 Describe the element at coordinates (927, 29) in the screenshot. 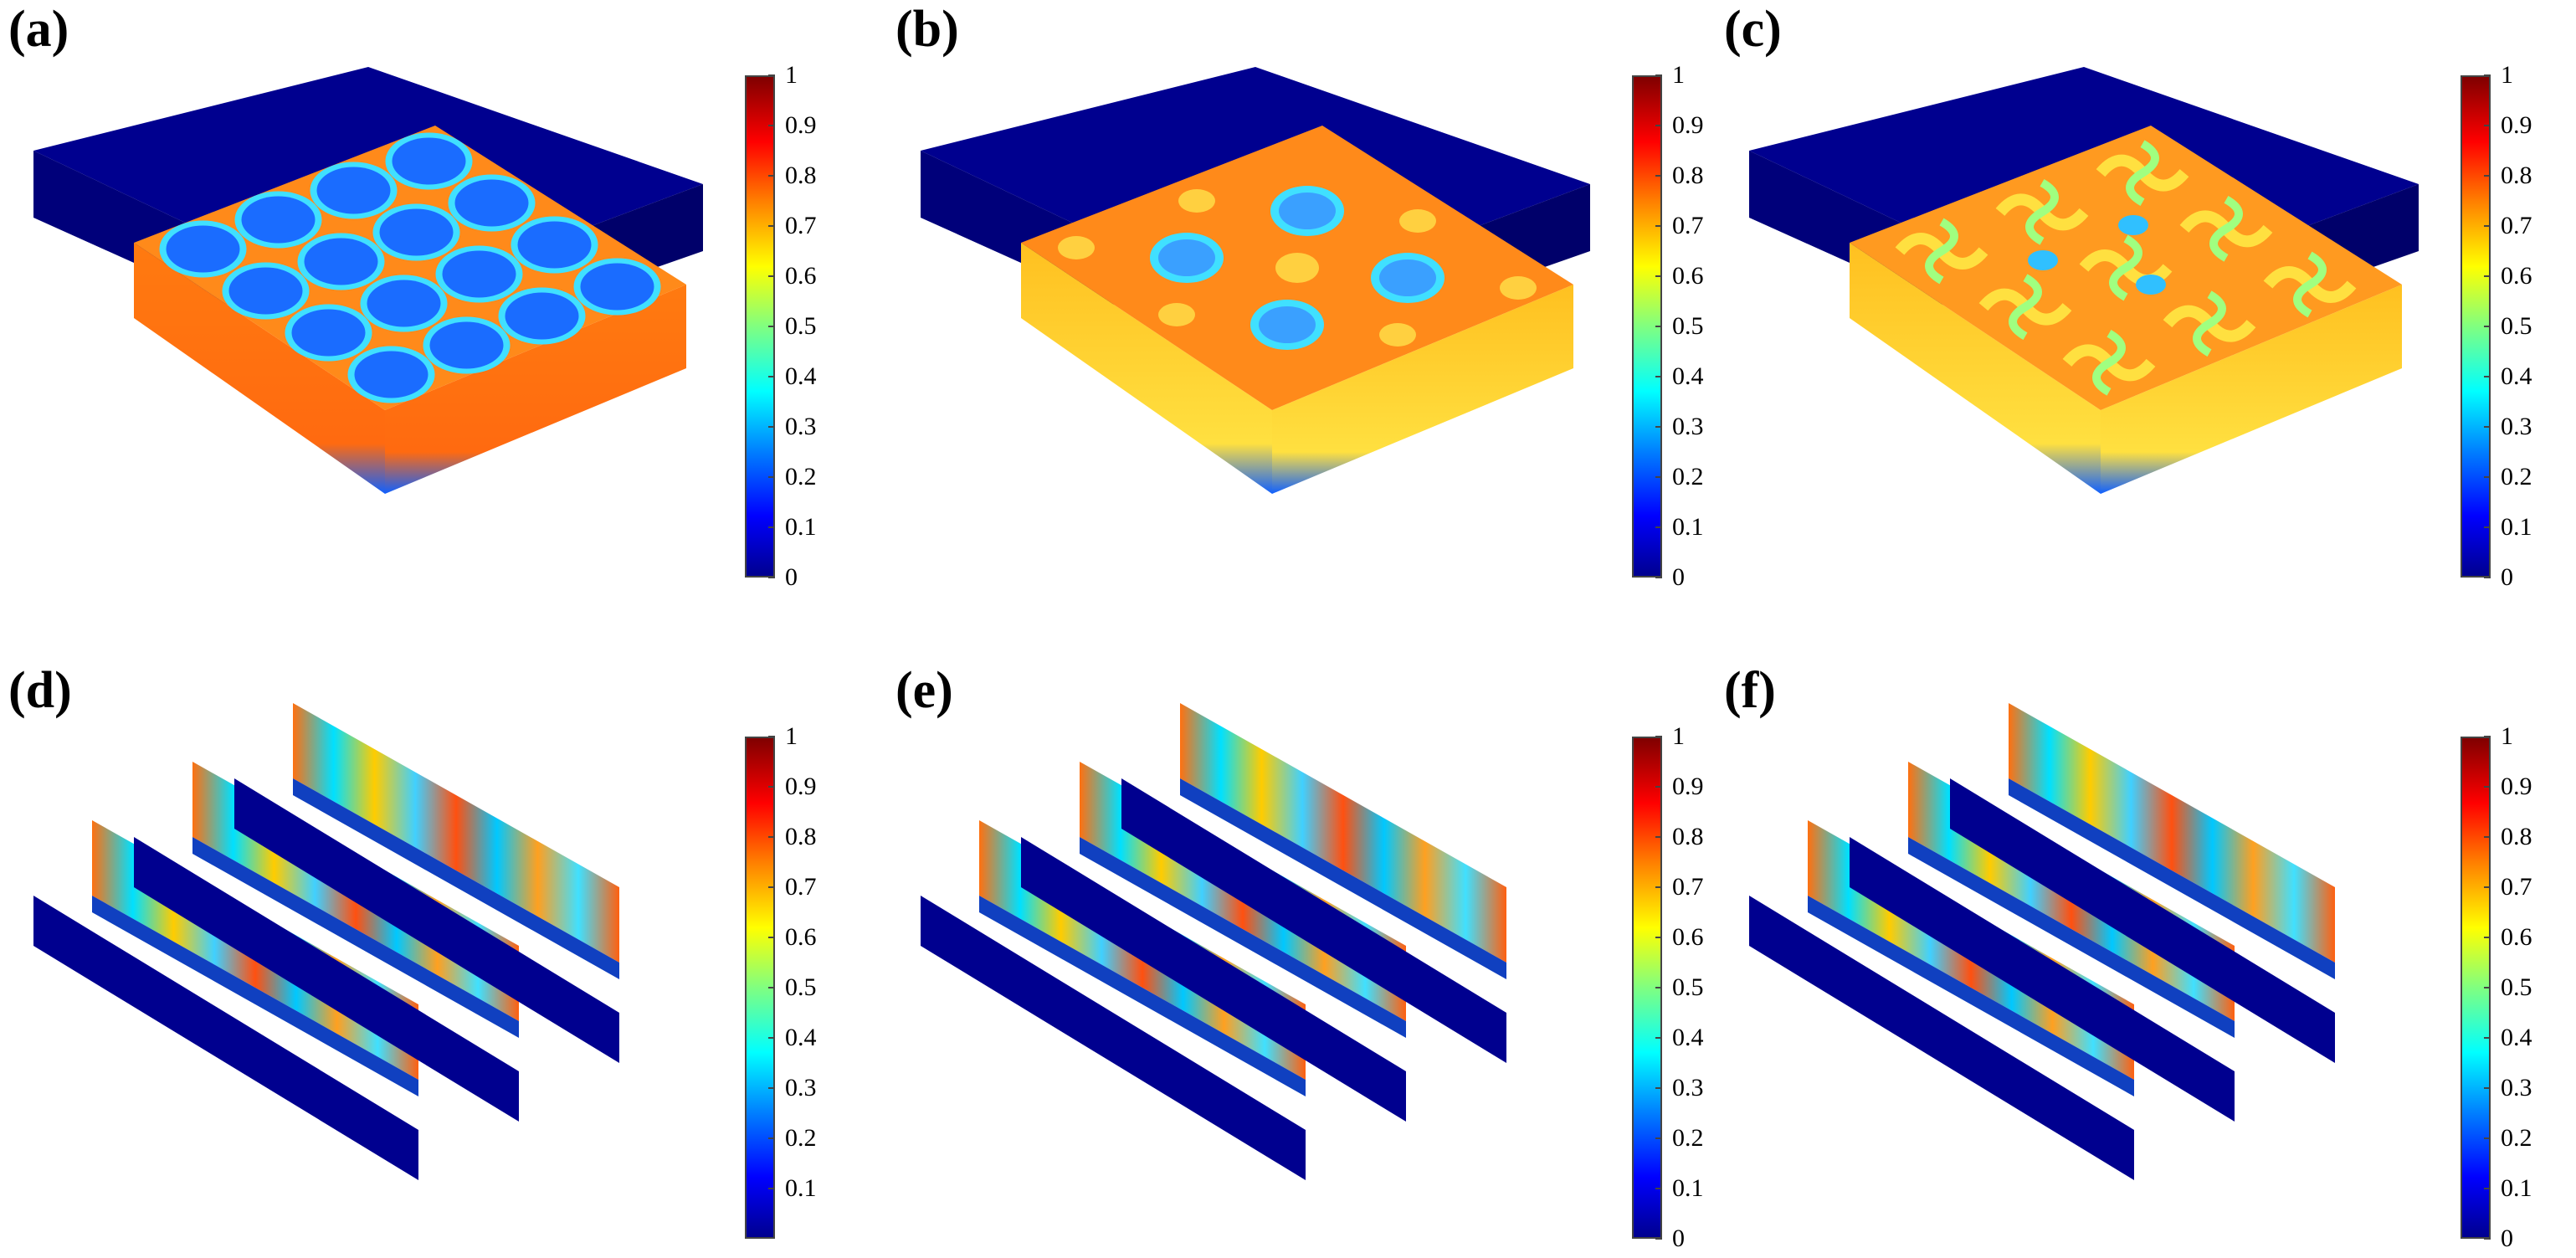

I see `panel-label: (b)` at that location.